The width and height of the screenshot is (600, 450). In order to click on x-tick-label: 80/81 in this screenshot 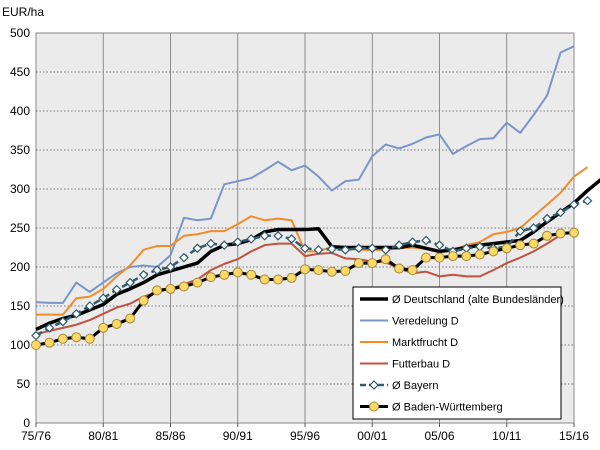, I will do `click(103, 436)`.